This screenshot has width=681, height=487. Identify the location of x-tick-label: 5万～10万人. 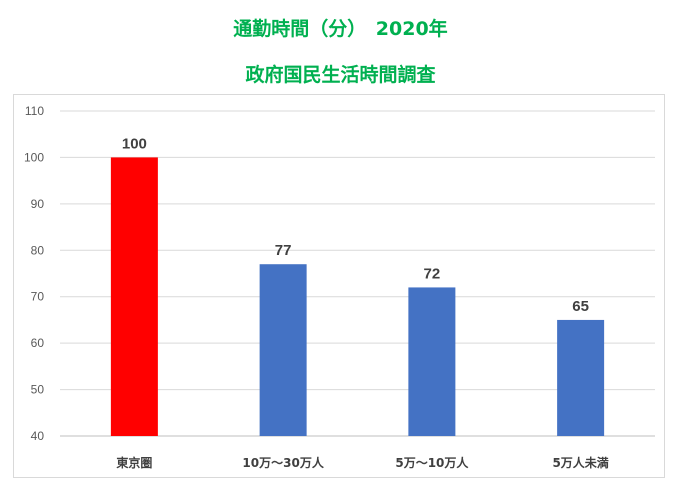
(432, 462).